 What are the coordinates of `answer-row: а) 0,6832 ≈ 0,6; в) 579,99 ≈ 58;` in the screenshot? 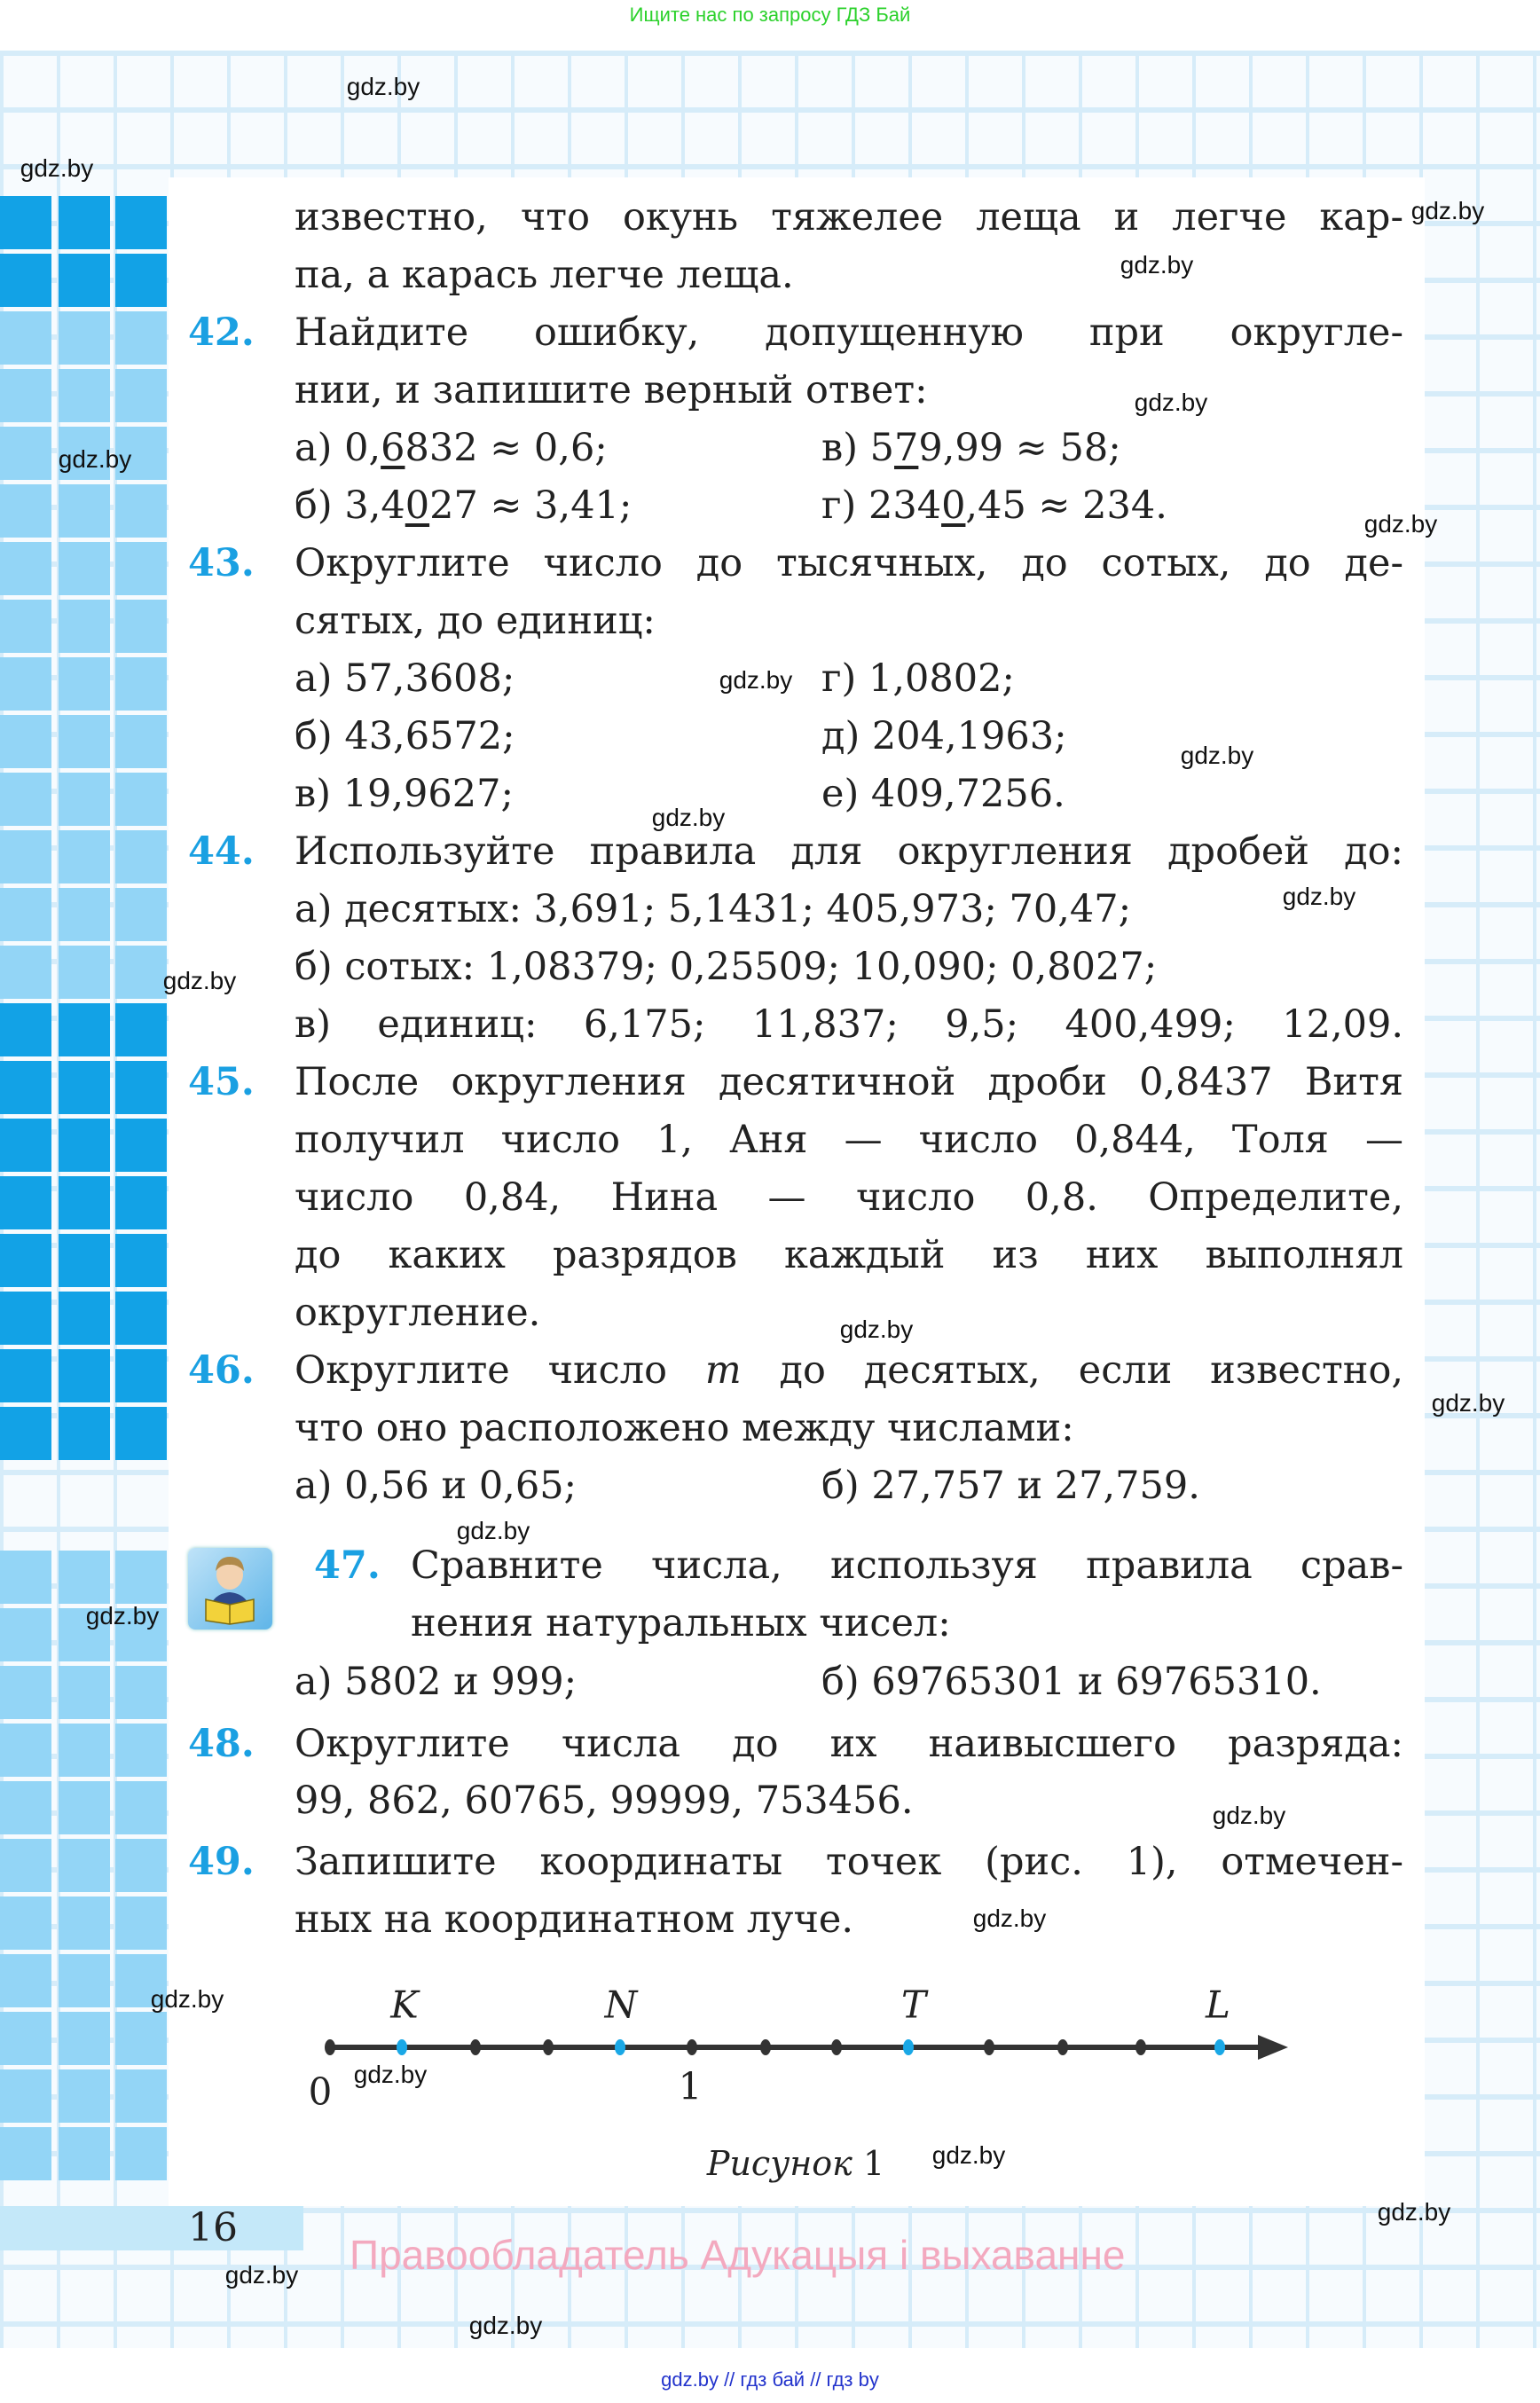 It's located at (849, 449).